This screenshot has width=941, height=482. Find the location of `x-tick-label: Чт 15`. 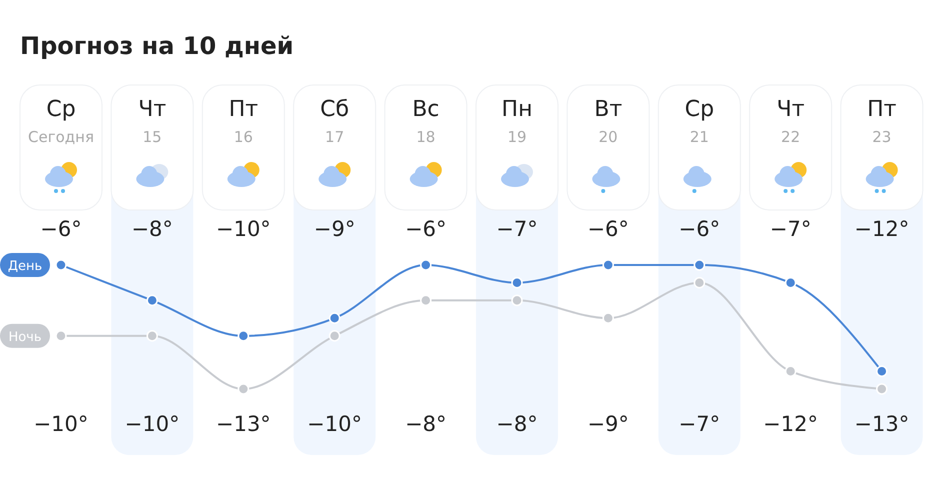

x-tick-label: Чт 15 is located at coordinates (152, 121).